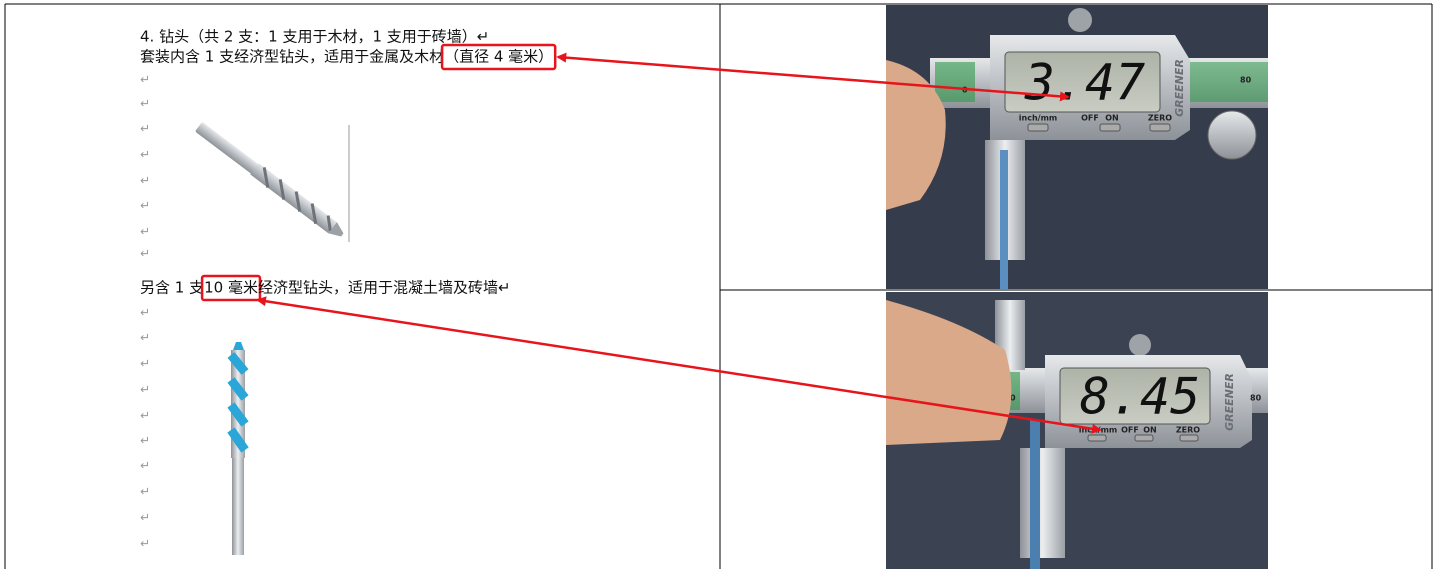  What do you see at coordinates (384, 288) in the screenshot?
I see `body-text: 经济型钻头，适用于混凝土墙及砖墙↵` at bounding box center [384, 288].